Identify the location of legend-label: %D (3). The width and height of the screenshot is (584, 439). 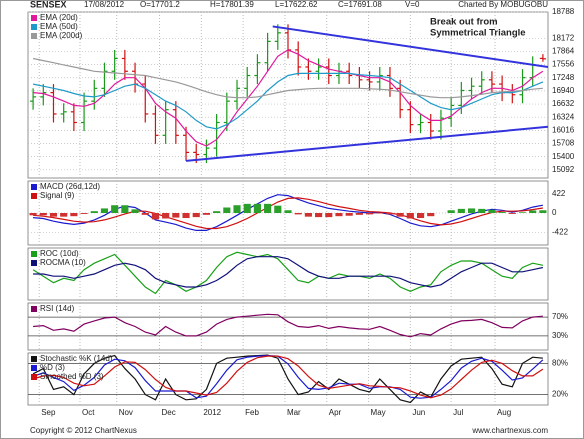
(52, 367).